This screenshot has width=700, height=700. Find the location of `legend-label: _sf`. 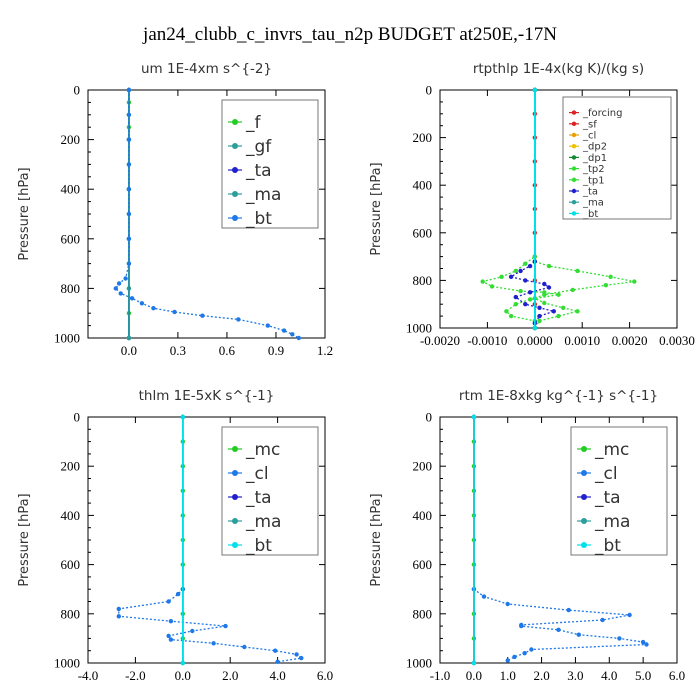

legend-label: _sf is located at coordinates (589, 124).